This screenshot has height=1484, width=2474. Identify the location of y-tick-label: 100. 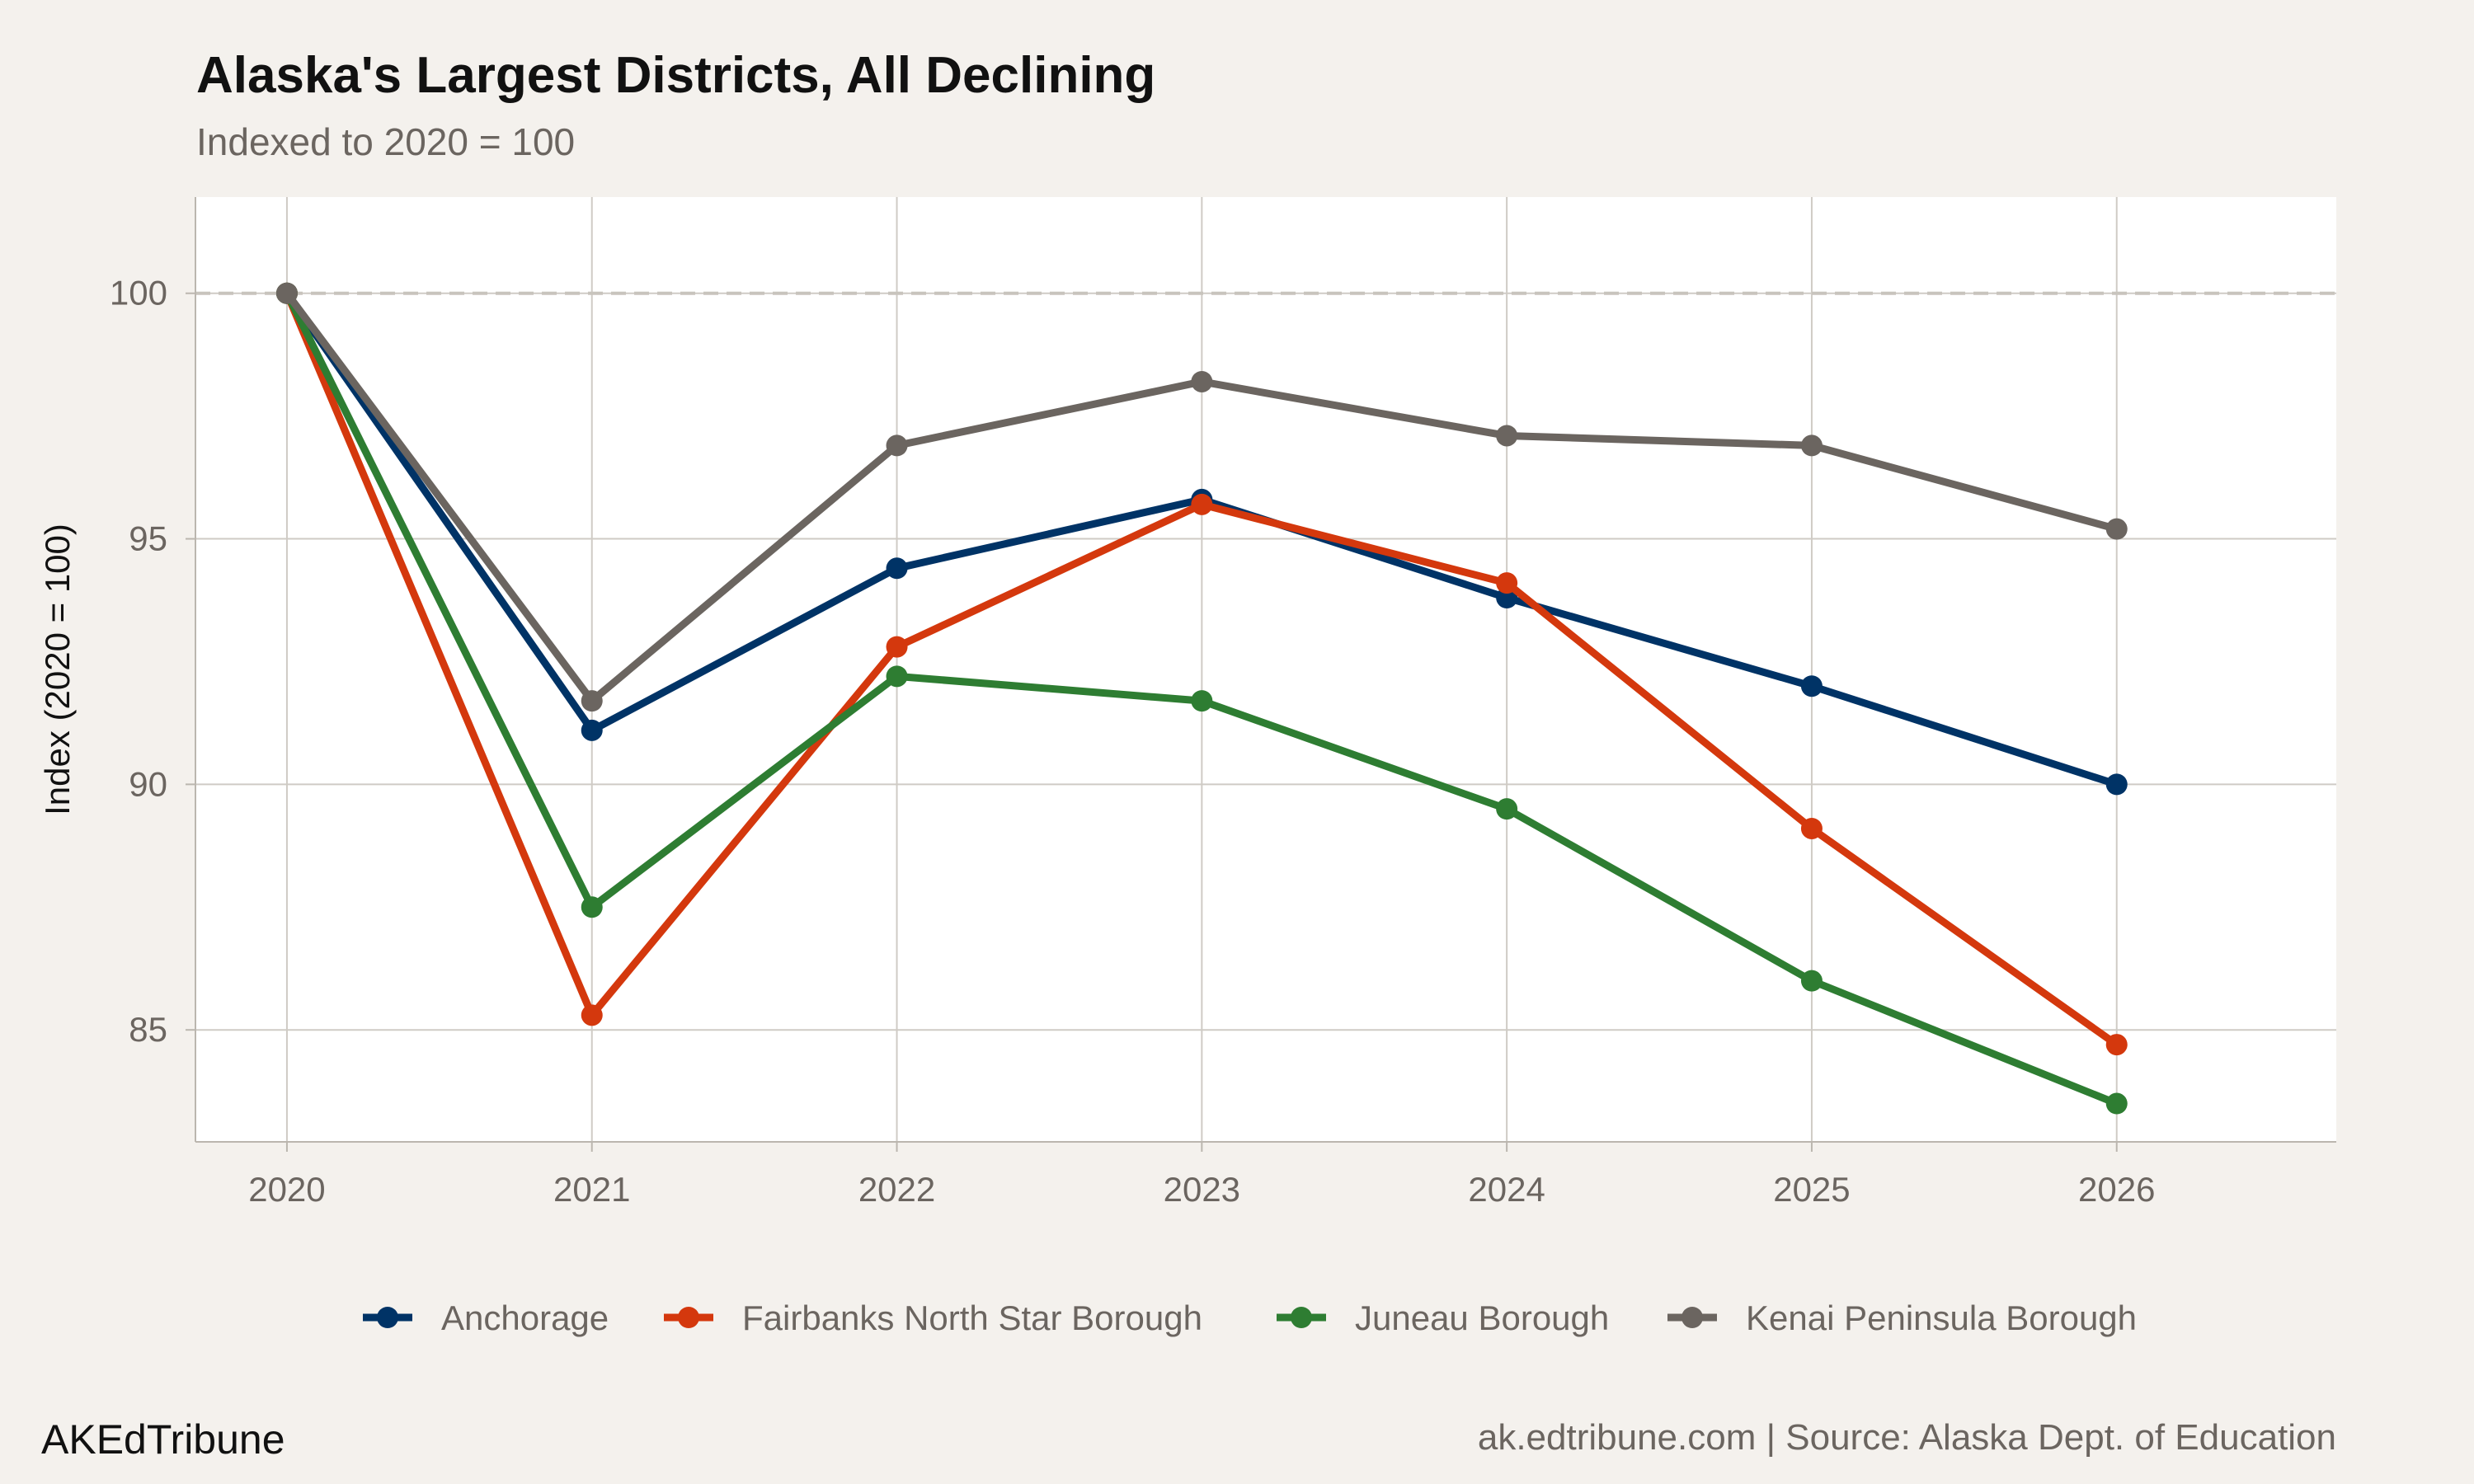
(138, 293).